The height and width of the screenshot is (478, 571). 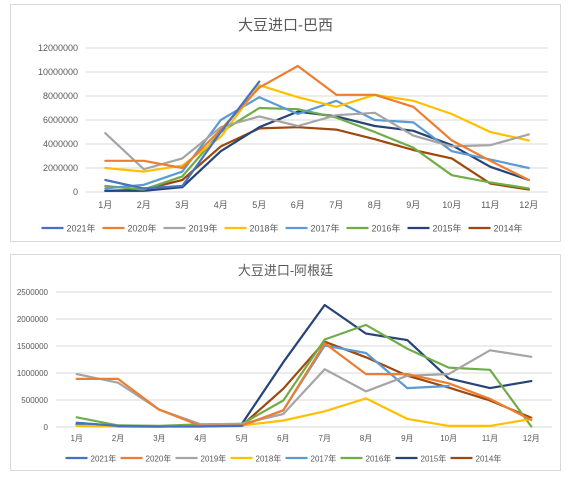 I want to click on y-tick-label: 8000000, so click(x=60, y=96).